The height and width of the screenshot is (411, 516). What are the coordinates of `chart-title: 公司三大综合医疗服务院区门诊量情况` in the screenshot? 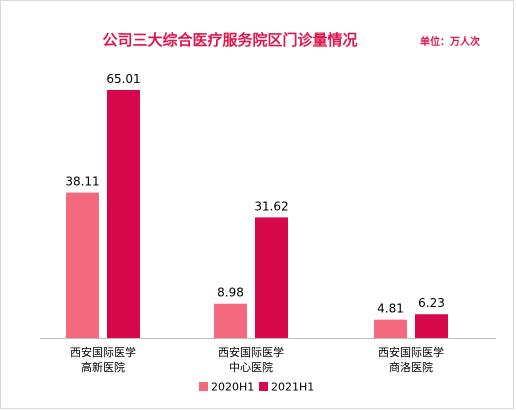 It's located at (230, 40).